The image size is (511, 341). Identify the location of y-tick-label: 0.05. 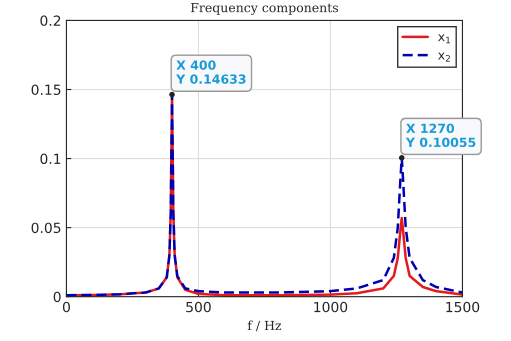
(46, 228).